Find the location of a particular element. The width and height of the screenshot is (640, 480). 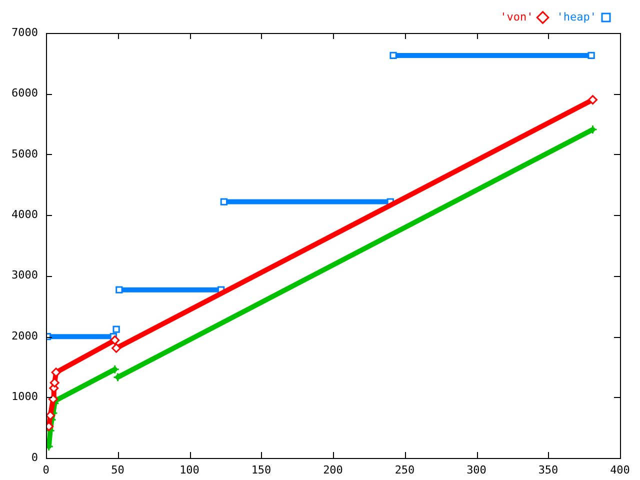

x-tick-label: 300 is located at coordinates (476, 469).